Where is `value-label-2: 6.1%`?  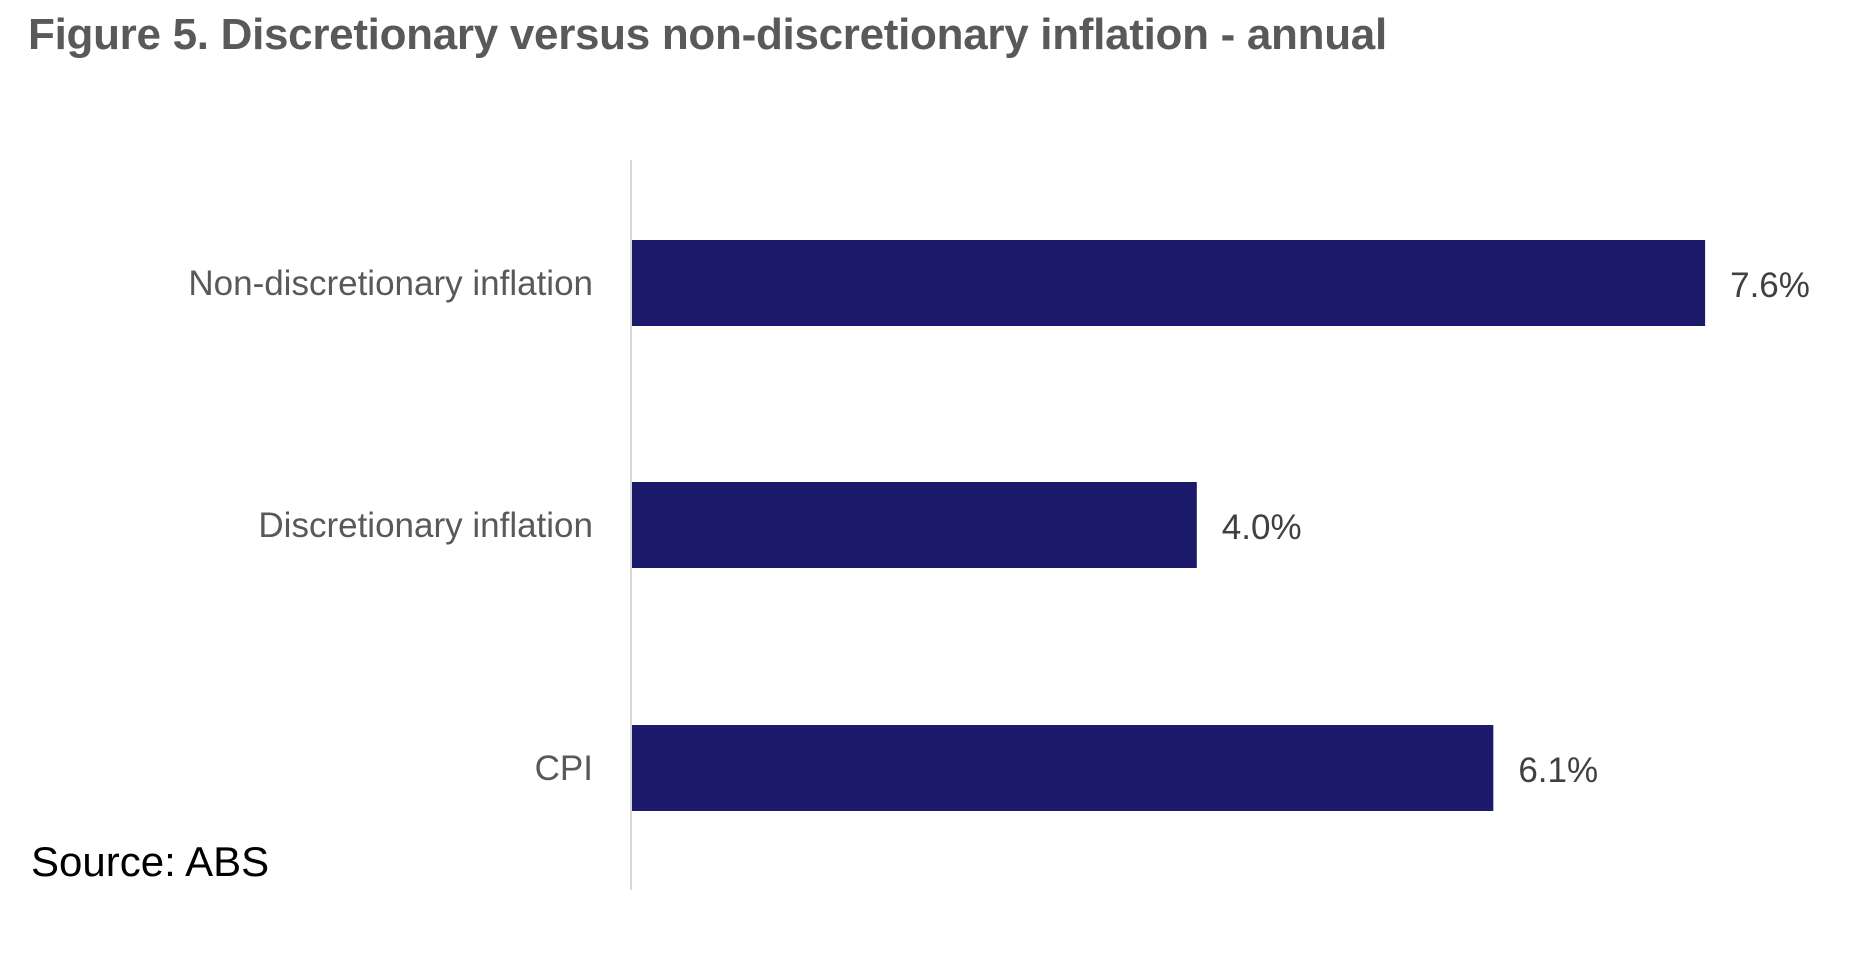
value-label-2: 6.1% is located at coordinates (1558, 770).